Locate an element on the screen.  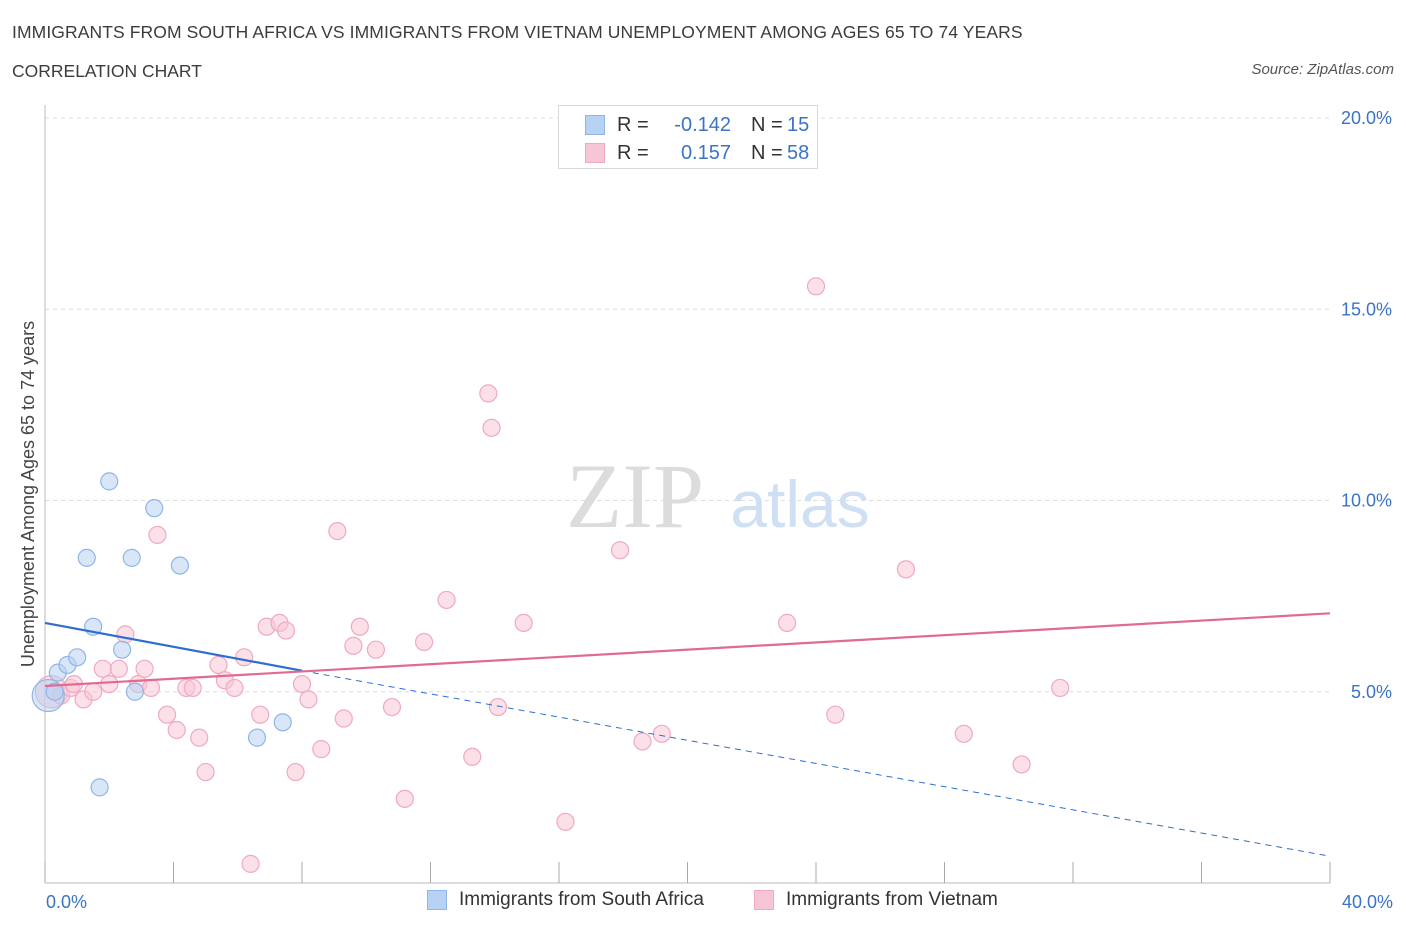
source-label: Source: ZipAtlas.com is located at coordinates (1322, 69).